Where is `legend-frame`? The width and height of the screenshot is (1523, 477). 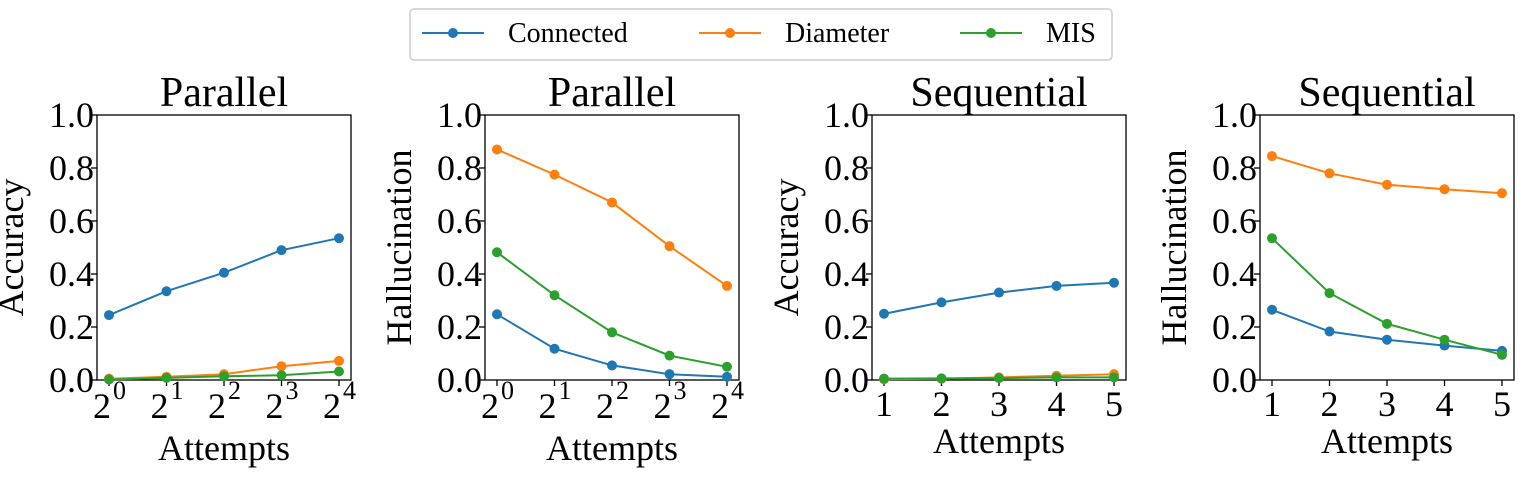 legend-frame is located at coordinates (761, 34).